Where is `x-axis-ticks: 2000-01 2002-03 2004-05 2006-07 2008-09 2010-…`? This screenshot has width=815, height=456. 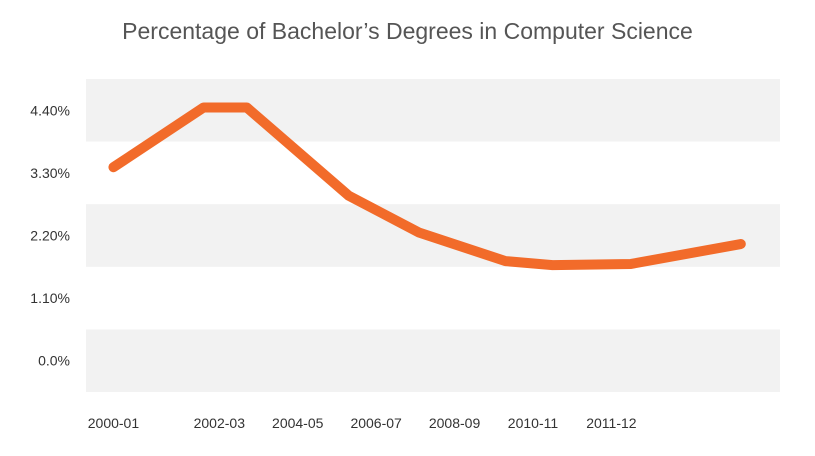 x-axis-ticks: 2000-01 2002-03 2004-05 2006-07 2008-09 2010-… is located at coordinates (362, 423).